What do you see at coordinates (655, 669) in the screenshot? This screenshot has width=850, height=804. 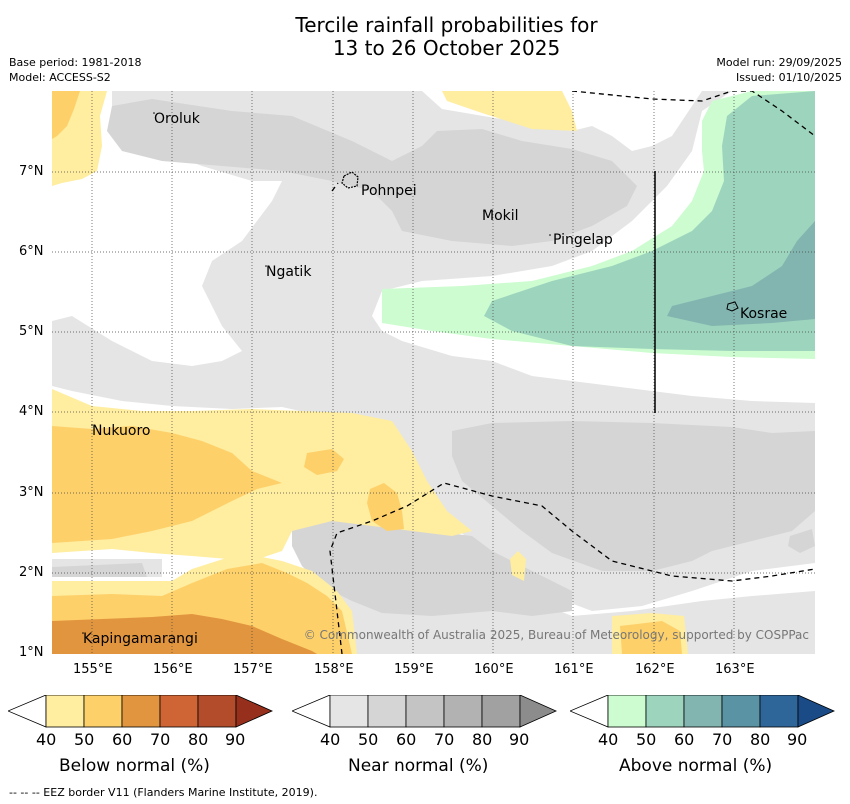 I see `x-tick-162e: 162°E` at bounding box center [655, 669].